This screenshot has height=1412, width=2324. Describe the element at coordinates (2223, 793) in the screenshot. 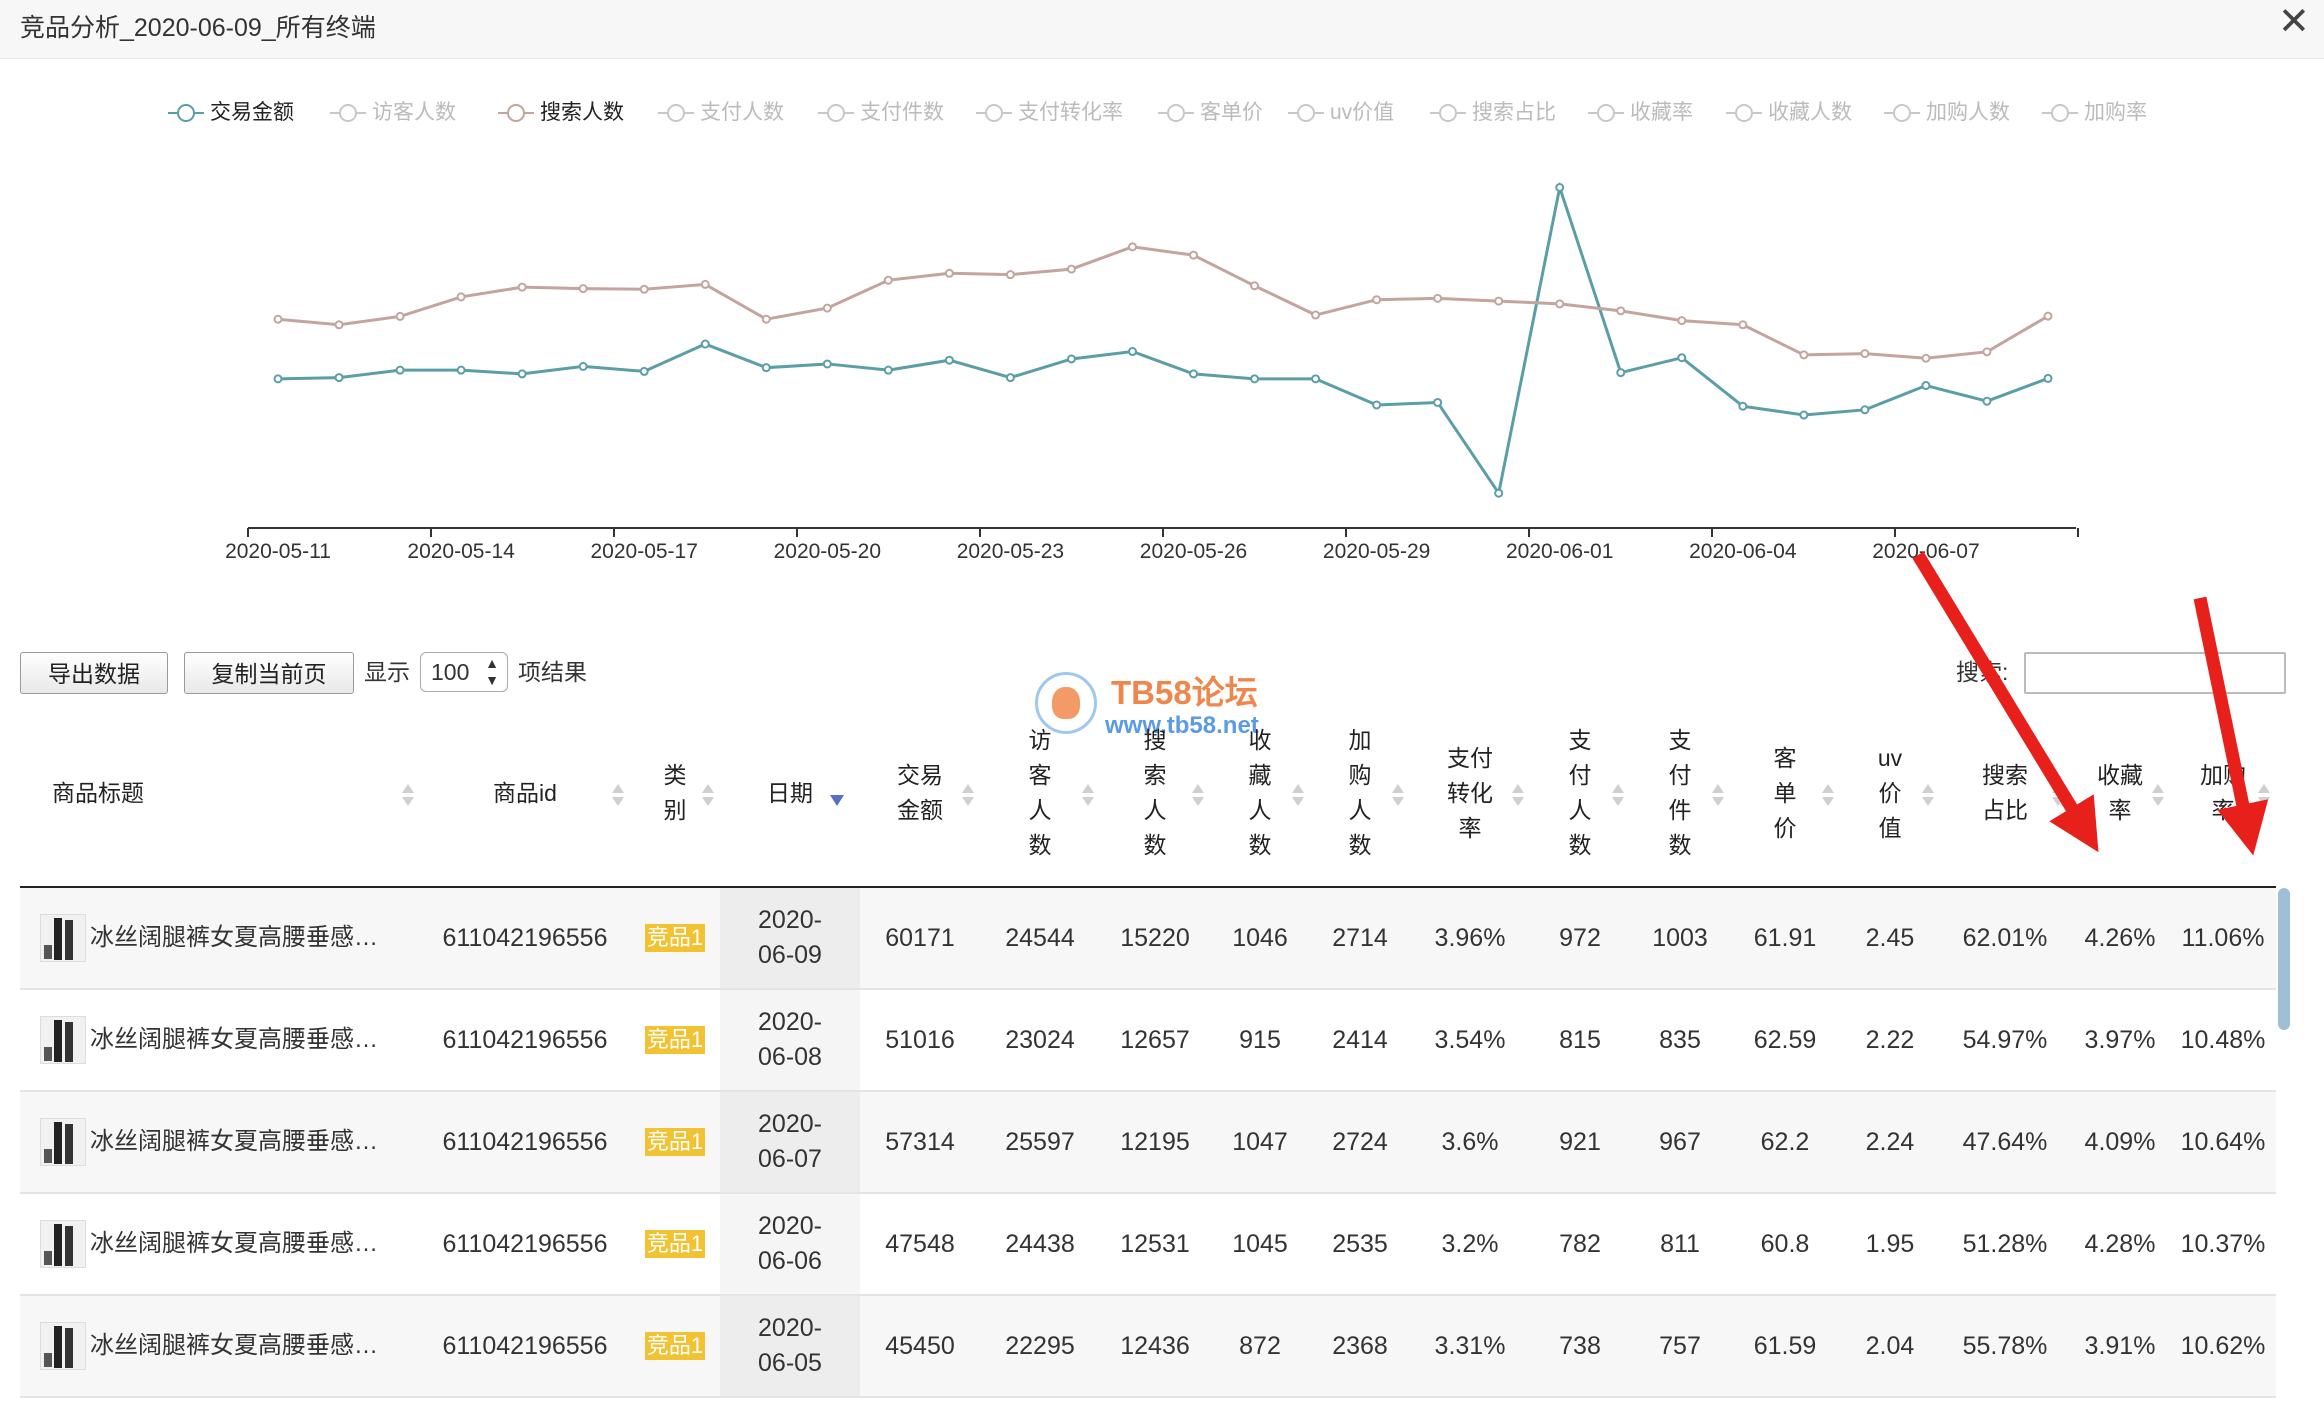

I see `column-header-cart-rate: 加购 率` at that location.